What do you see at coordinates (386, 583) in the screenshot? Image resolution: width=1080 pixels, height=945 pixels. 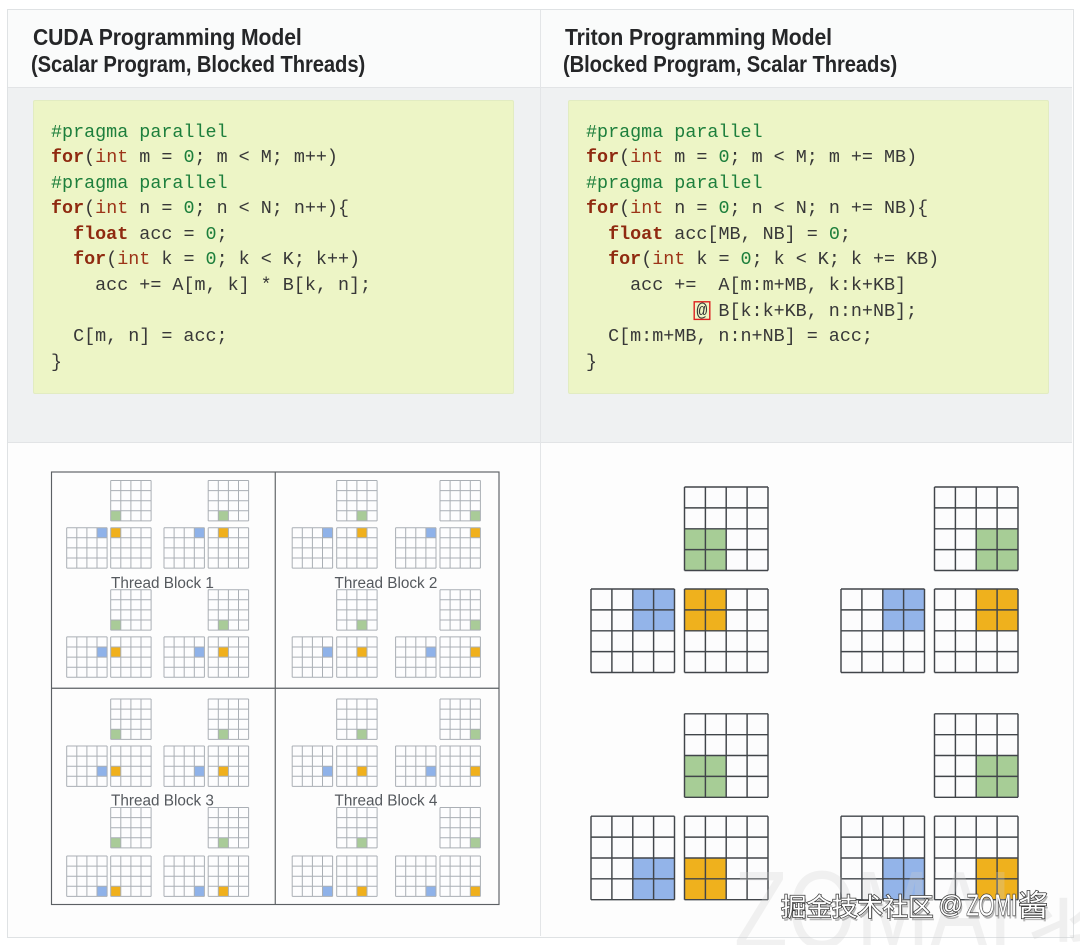 I see `svg-text: Thread Block 2` at bounding box center [386, 583].